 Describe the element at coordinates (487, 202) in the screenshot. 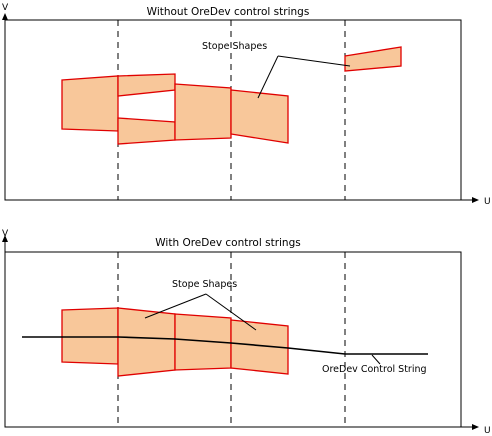

I see `top-x-axis-label: U` at that location.